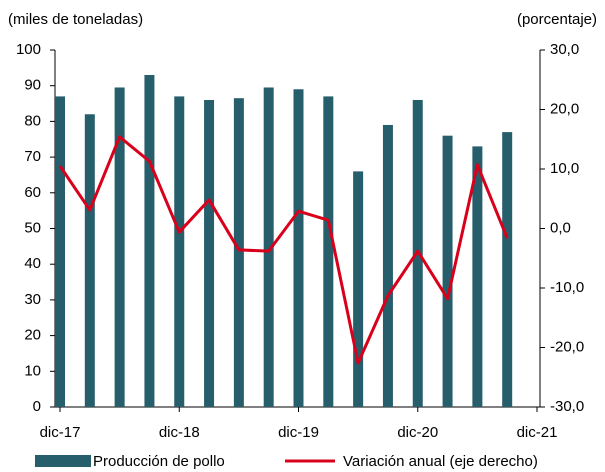 The width and height of the screenshot is (605, 472). What do you see at coordinates (75, 19) in the screenshot?
I see `y-axis-label: (miles de toneladas)` at bounding box center [75, 19].